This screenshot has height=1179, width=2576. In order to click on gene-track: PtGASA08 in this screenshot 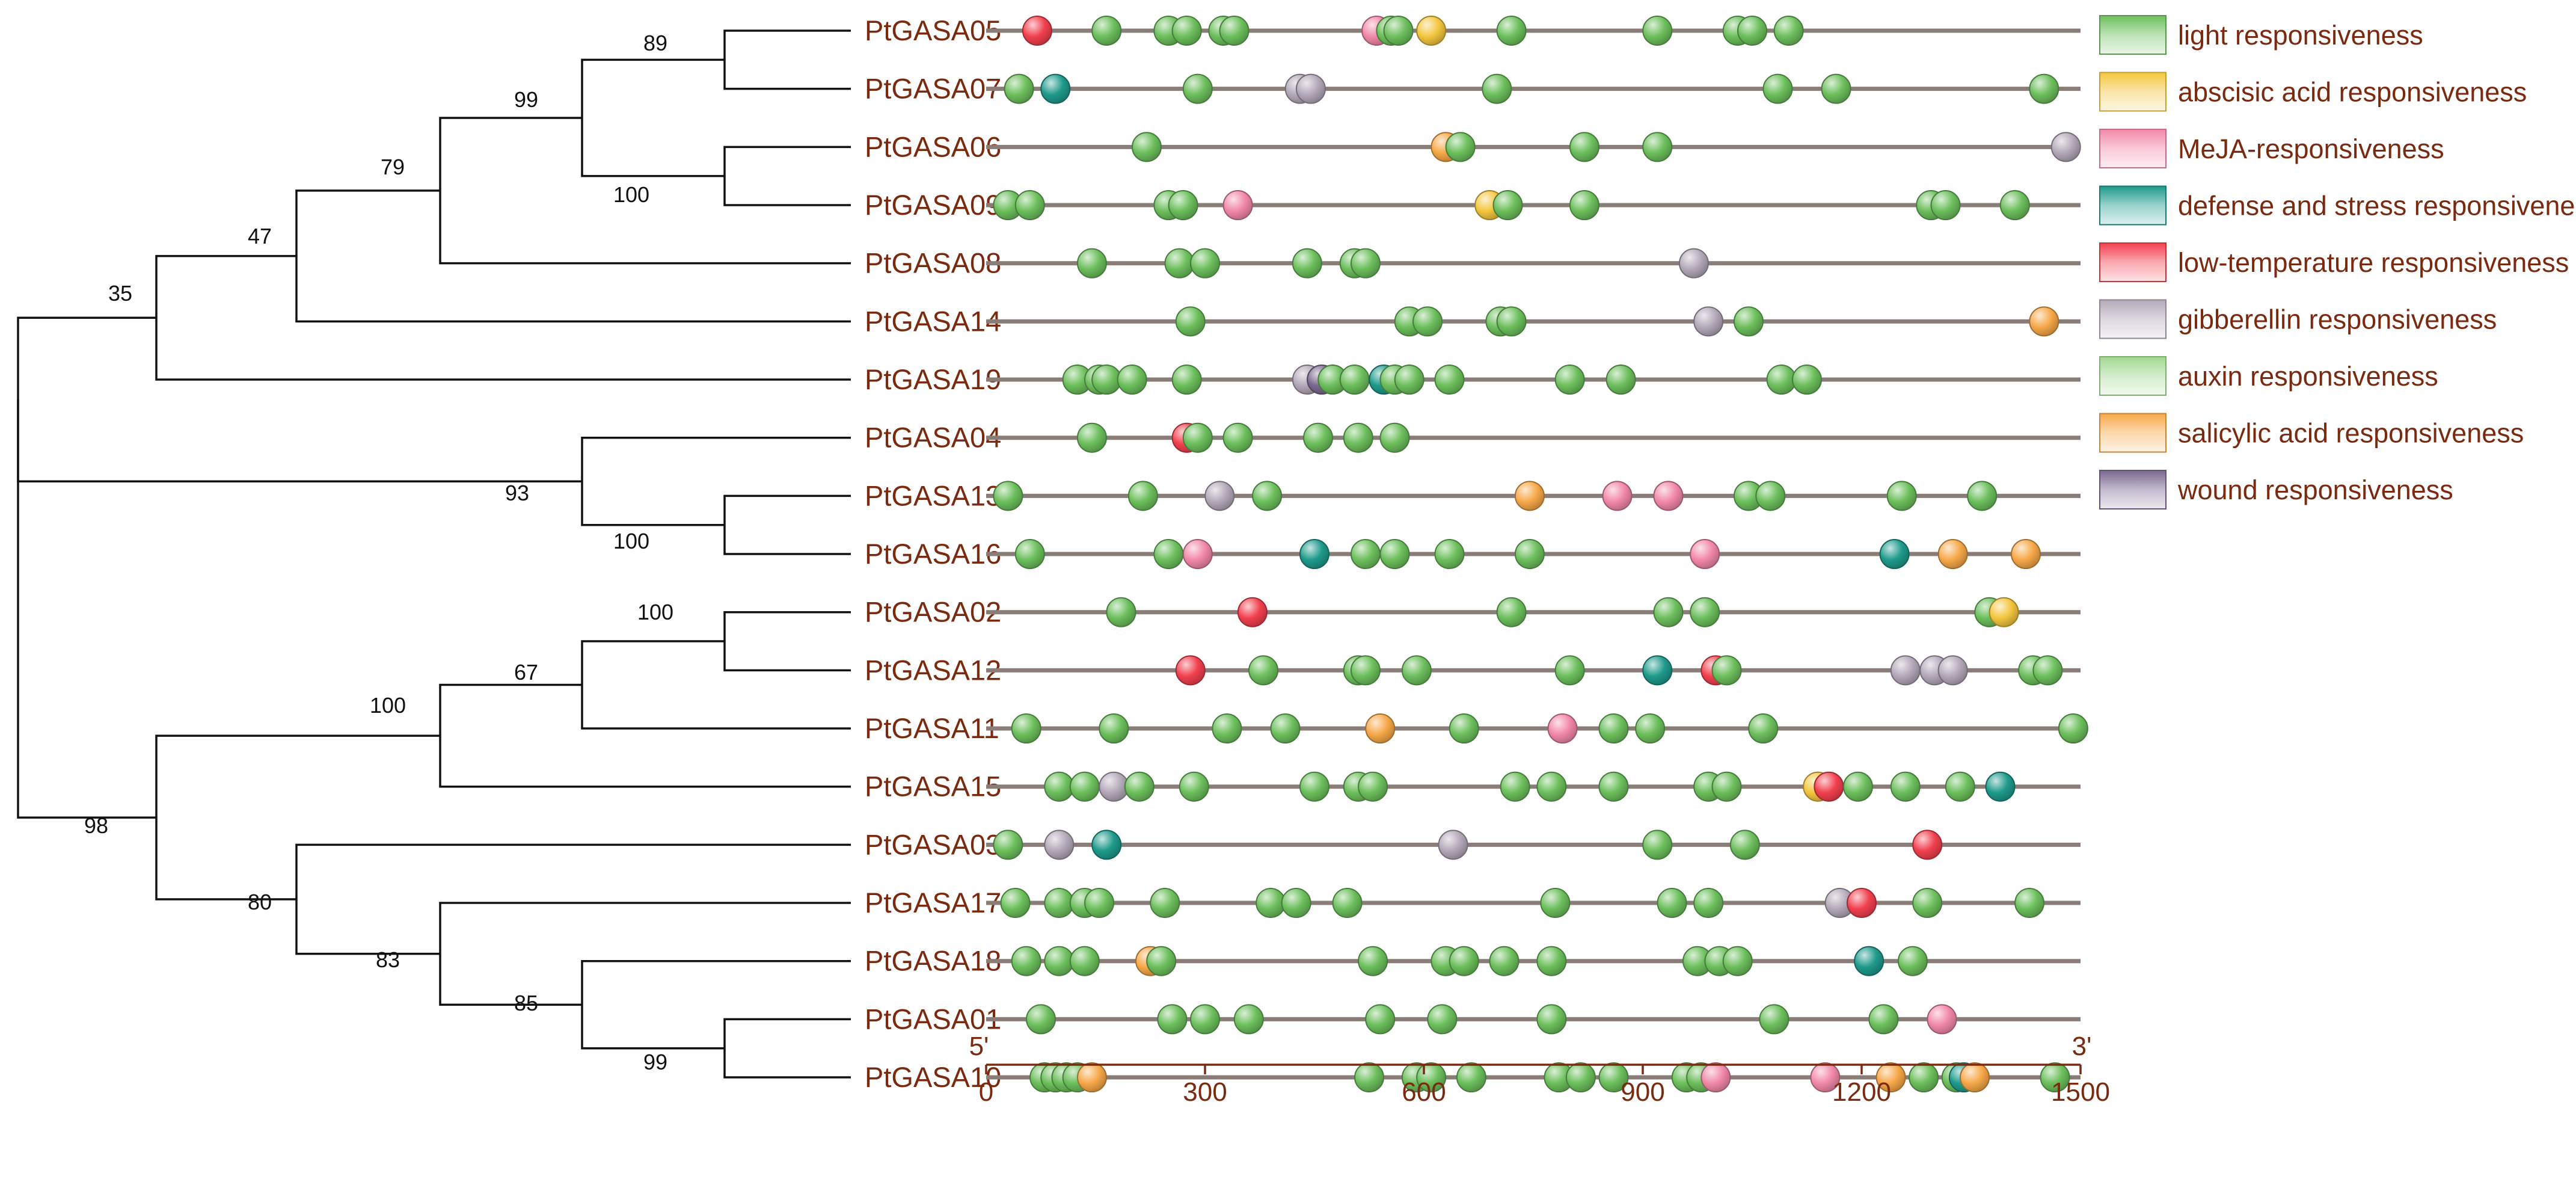, I will do `click(1473, 263)`.